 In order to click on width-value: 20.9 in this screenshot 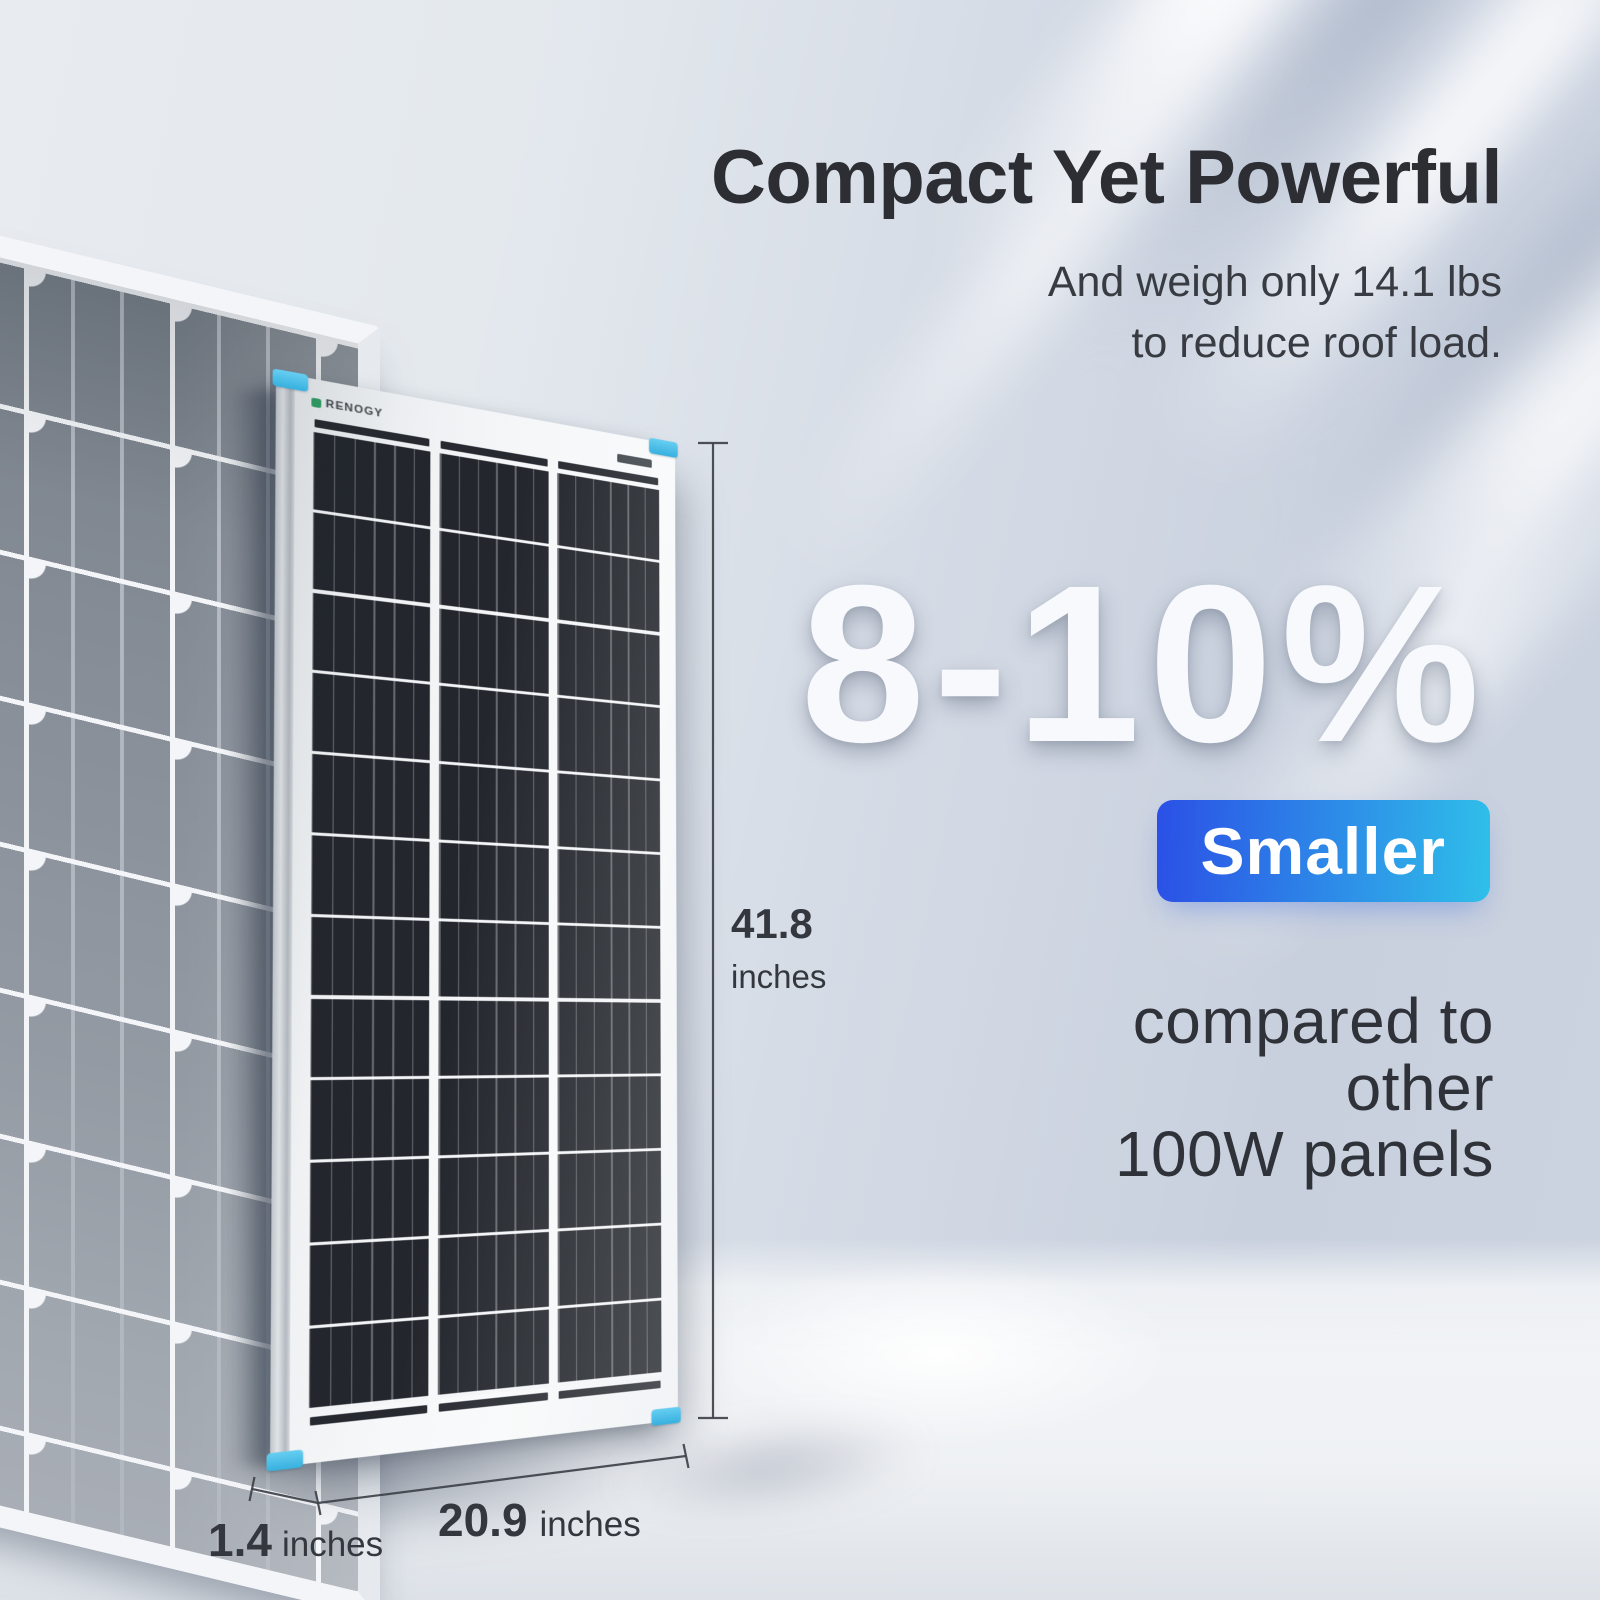, I will do `click(483, 1520)`.